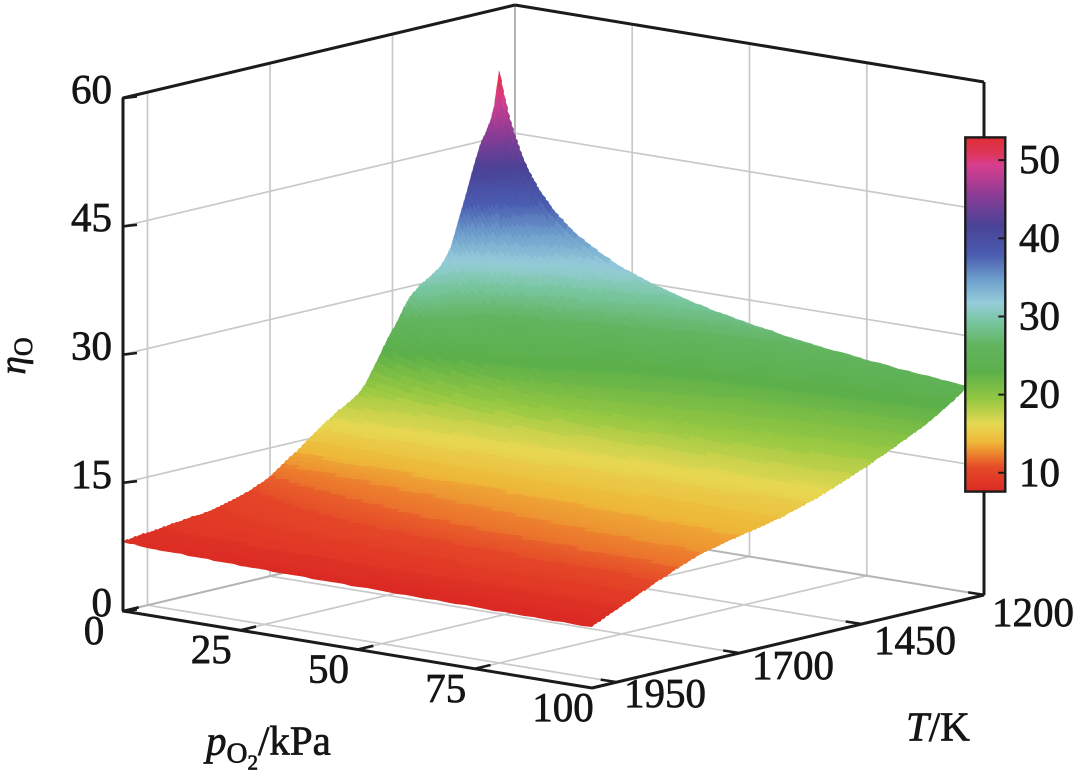  What do you see at coordinates (445, 688) in the screenshot?
I see `svg-text: 75` at bounding box center [445, 688].